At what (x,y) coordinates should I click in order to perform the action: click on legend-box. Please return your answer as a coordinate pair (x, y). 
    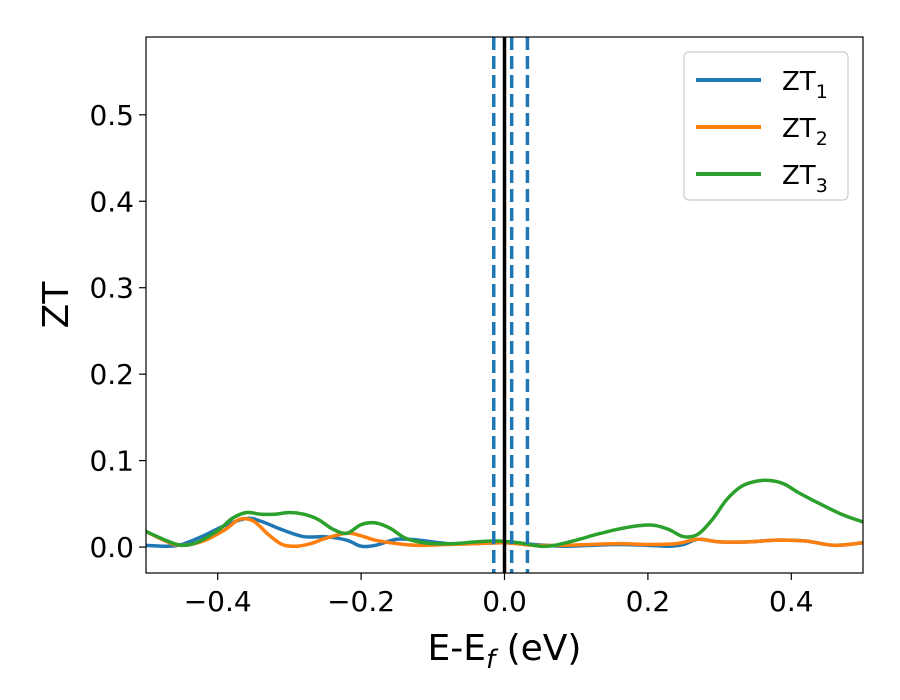
    Looking at the image, I should click on (766, 126).